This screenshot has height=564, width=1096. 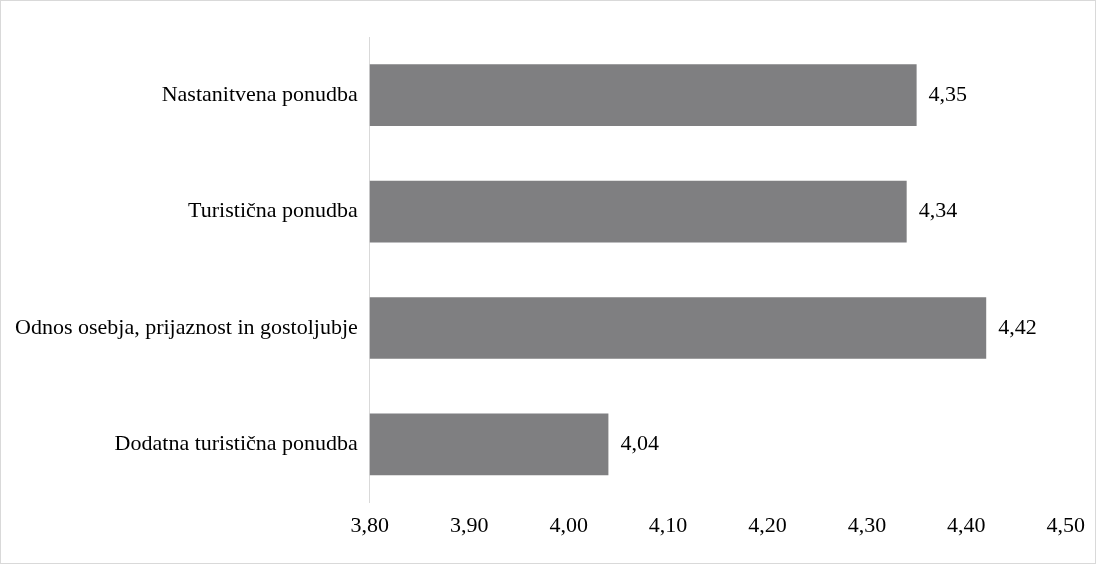 What do you see at coordinates (668, 524) in the screenshot?
I see `x-tick-label: 4,10` at bounding box center [668, 524].